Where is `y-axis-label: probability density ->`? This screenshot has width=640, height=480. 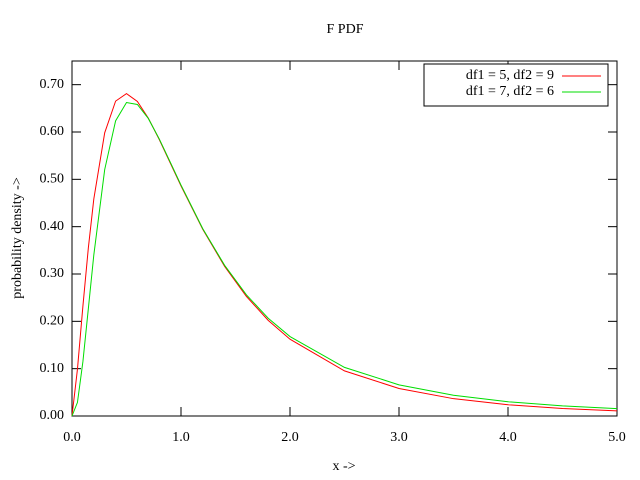 y-axis-label: probability density -> is located at coordinates (17, 238).